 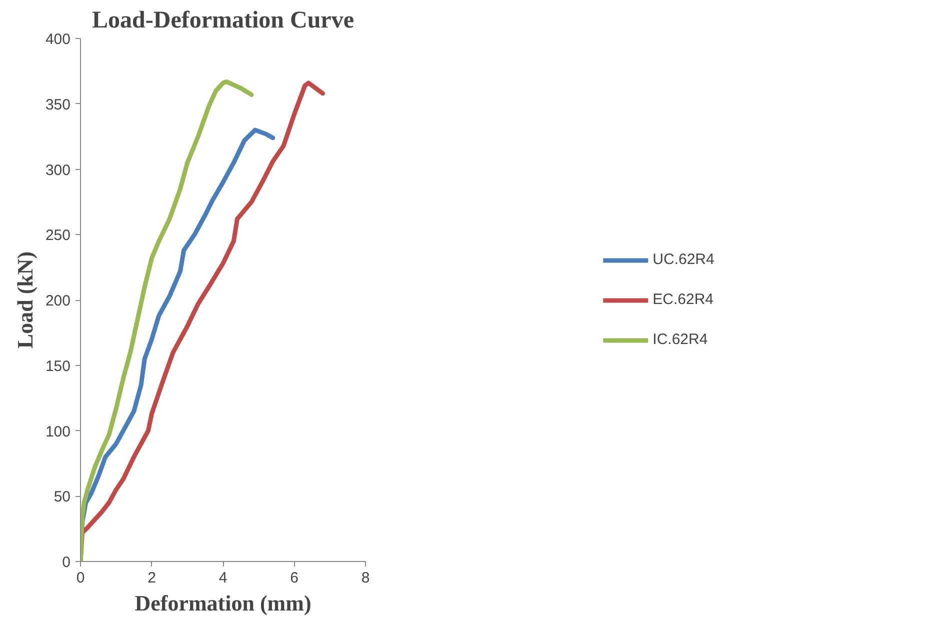 I want to click on y-tick-label: 400, so click(x=58, y=39).